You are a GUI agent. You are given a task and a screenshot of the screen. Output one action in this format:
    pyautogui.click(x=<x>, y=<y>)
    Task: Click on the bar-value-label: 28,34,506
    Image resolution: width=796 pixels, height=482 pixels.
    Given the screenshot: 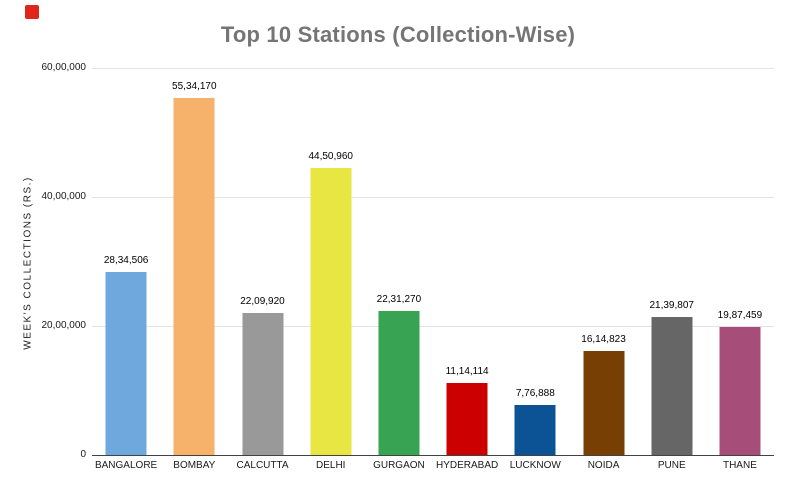 What is the action you would take?
    pyautogui.click(x=126, y=261)
    